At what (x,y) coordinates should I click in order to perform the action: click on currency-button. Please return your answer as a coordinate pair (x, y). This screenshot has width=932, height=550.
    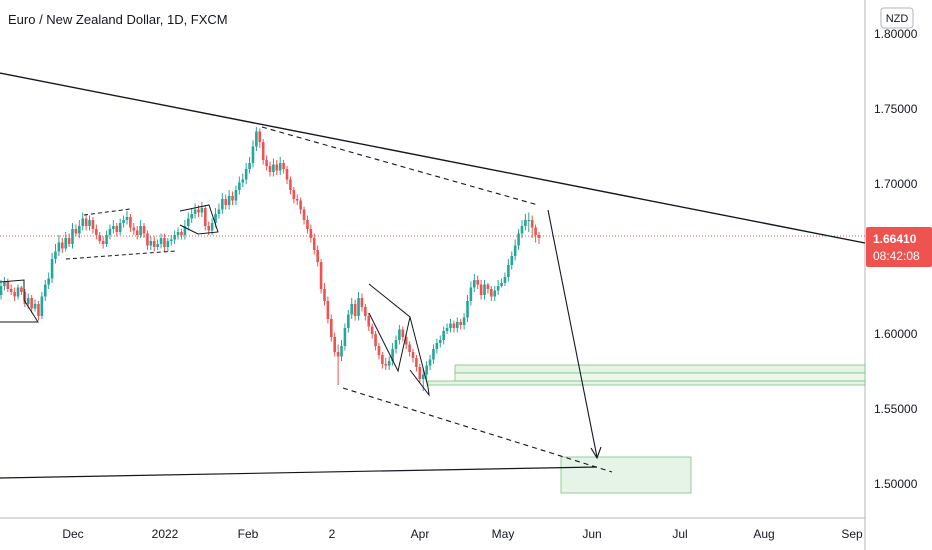
    Looking at the image, I should click on (897, 18).